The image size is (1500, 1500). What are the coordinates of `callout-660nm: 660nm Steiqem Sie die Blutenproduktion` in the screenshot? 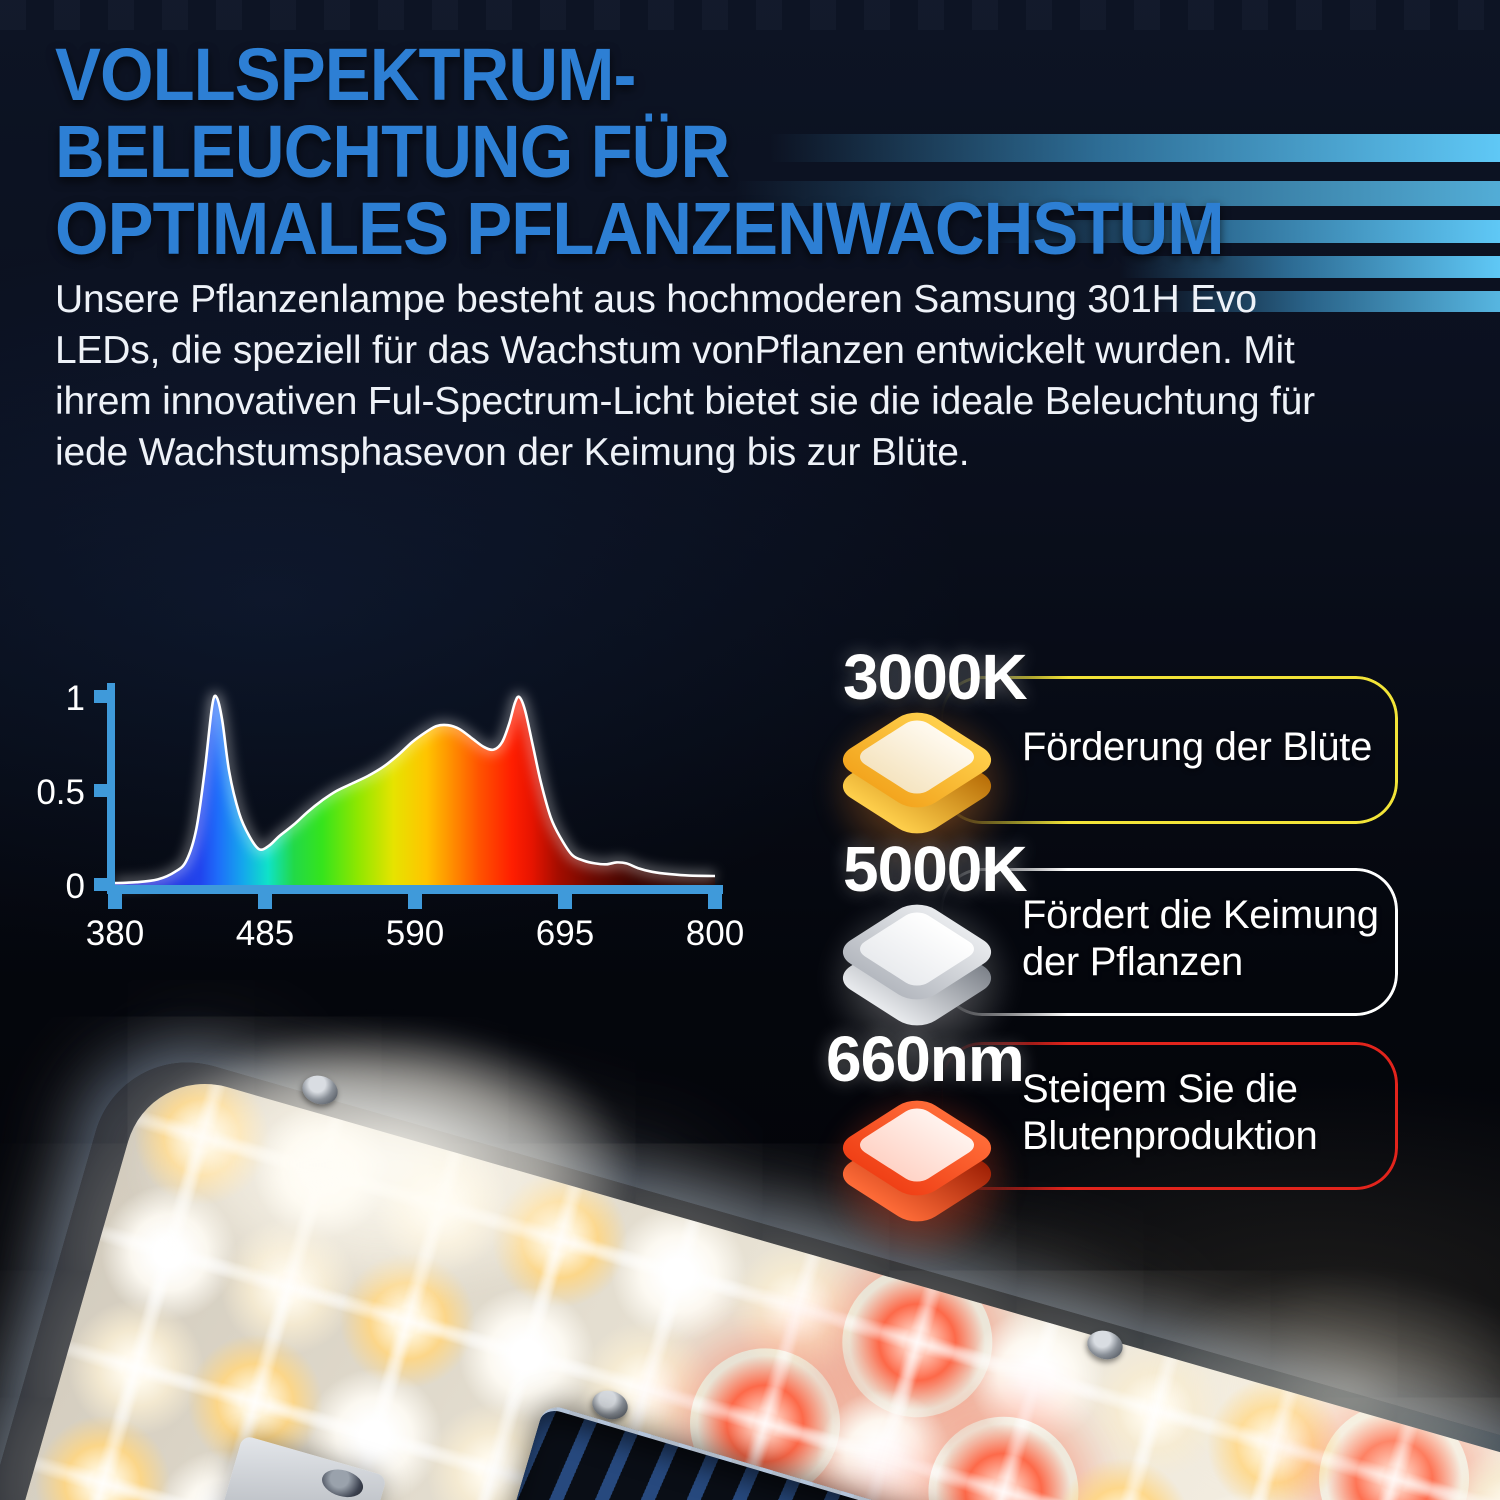 It's located at (1112, 1159).